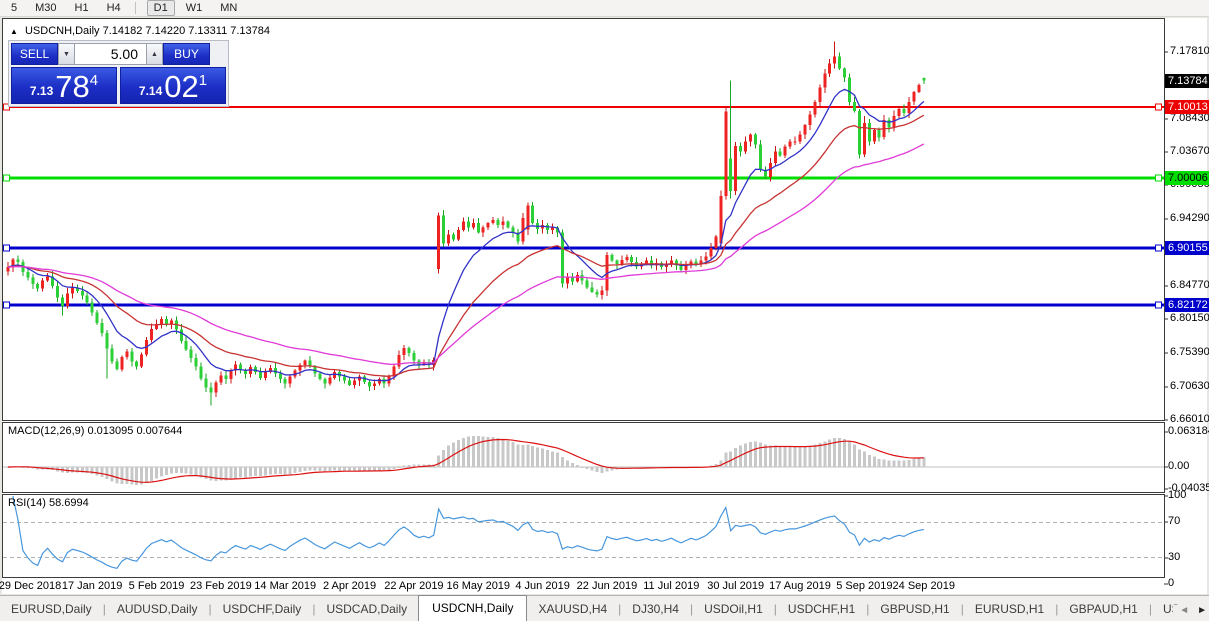  What do you see at coordinates (1189, 51) in the screenshot?
I see `price-tick-label: 7.17810` at bounding box center [1189, 51].